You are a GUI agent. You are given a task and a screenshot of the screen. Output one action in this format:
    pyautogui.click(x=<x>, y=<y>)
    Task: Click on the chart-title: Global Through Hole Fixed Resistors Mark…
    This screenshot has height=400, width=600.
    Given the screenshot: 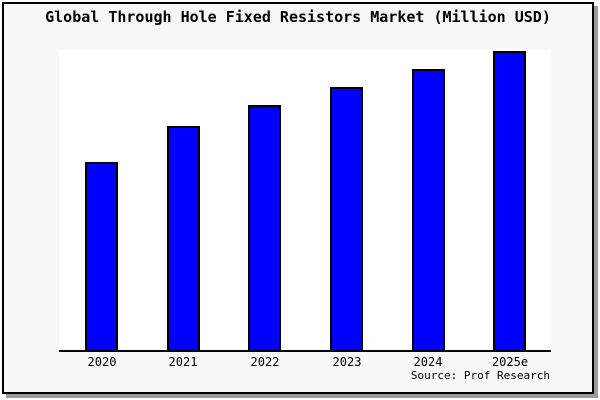 What is the action you would take?
    pyautogui.click(x=298, y=17)
    